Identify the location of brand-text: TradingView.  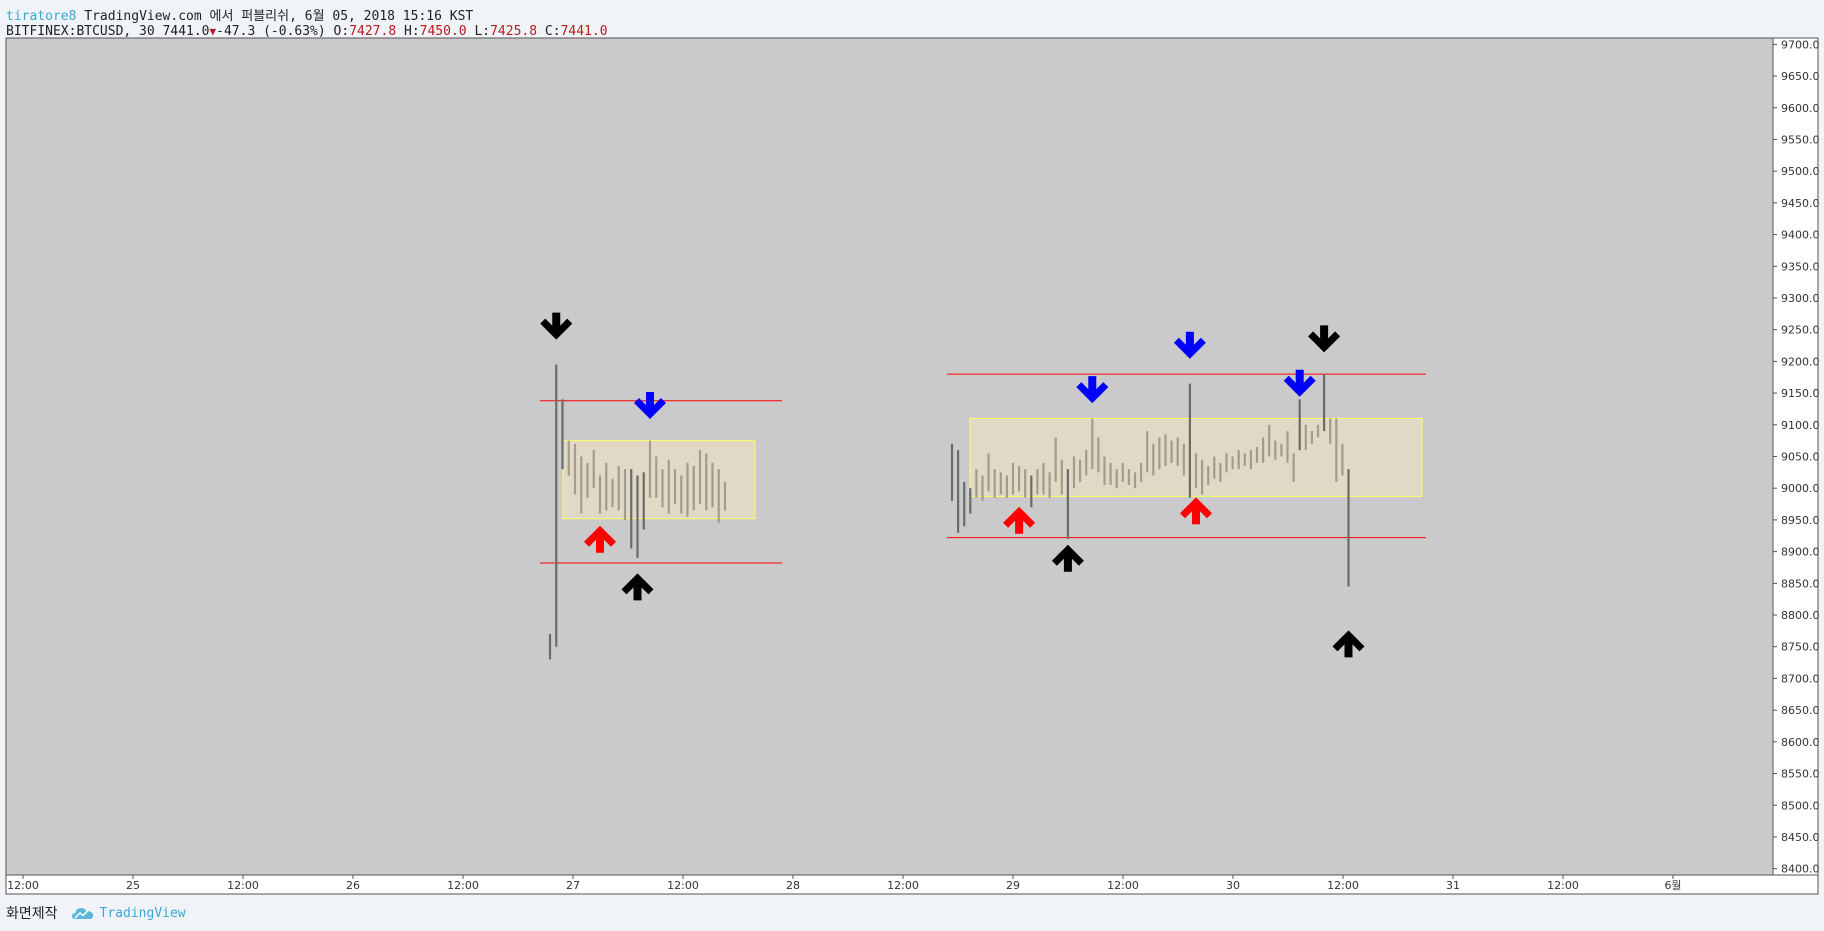
(142, 913).